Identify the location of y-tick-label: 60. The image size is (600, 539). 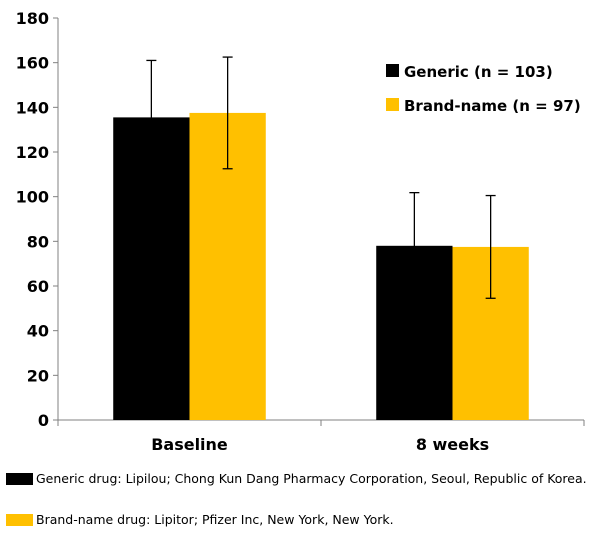
(38, 286).